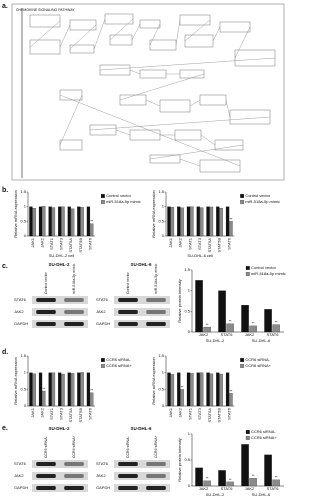  Describe the element at coordinates (46, 447) in the screenshot. I see `blot-column: CCR6 siRNA-` at that location.